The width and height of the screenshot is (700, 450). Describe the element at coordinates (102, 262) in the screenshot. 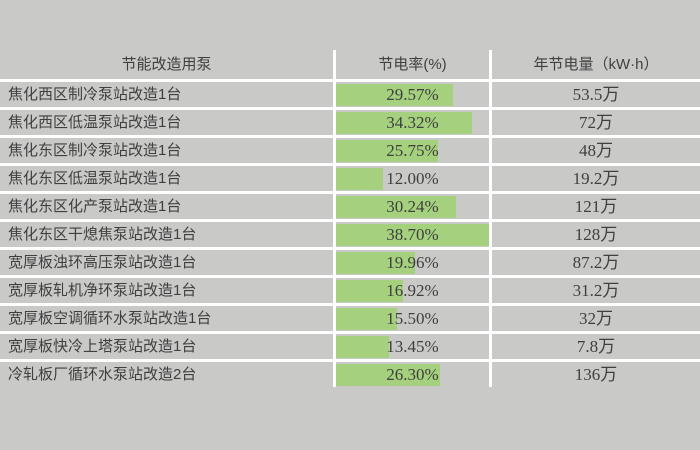

I see `pump-name-cell: 宽厚板浊环高压泵站改造1台` at that location.